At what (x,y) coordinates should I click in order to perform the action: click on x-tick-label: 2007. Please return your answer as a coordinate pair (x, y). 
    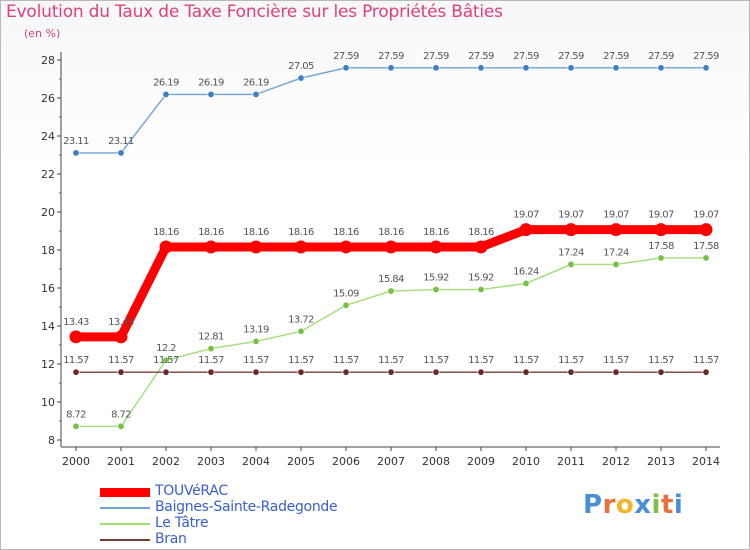
    Looking at the image, I should click on (391, 461).